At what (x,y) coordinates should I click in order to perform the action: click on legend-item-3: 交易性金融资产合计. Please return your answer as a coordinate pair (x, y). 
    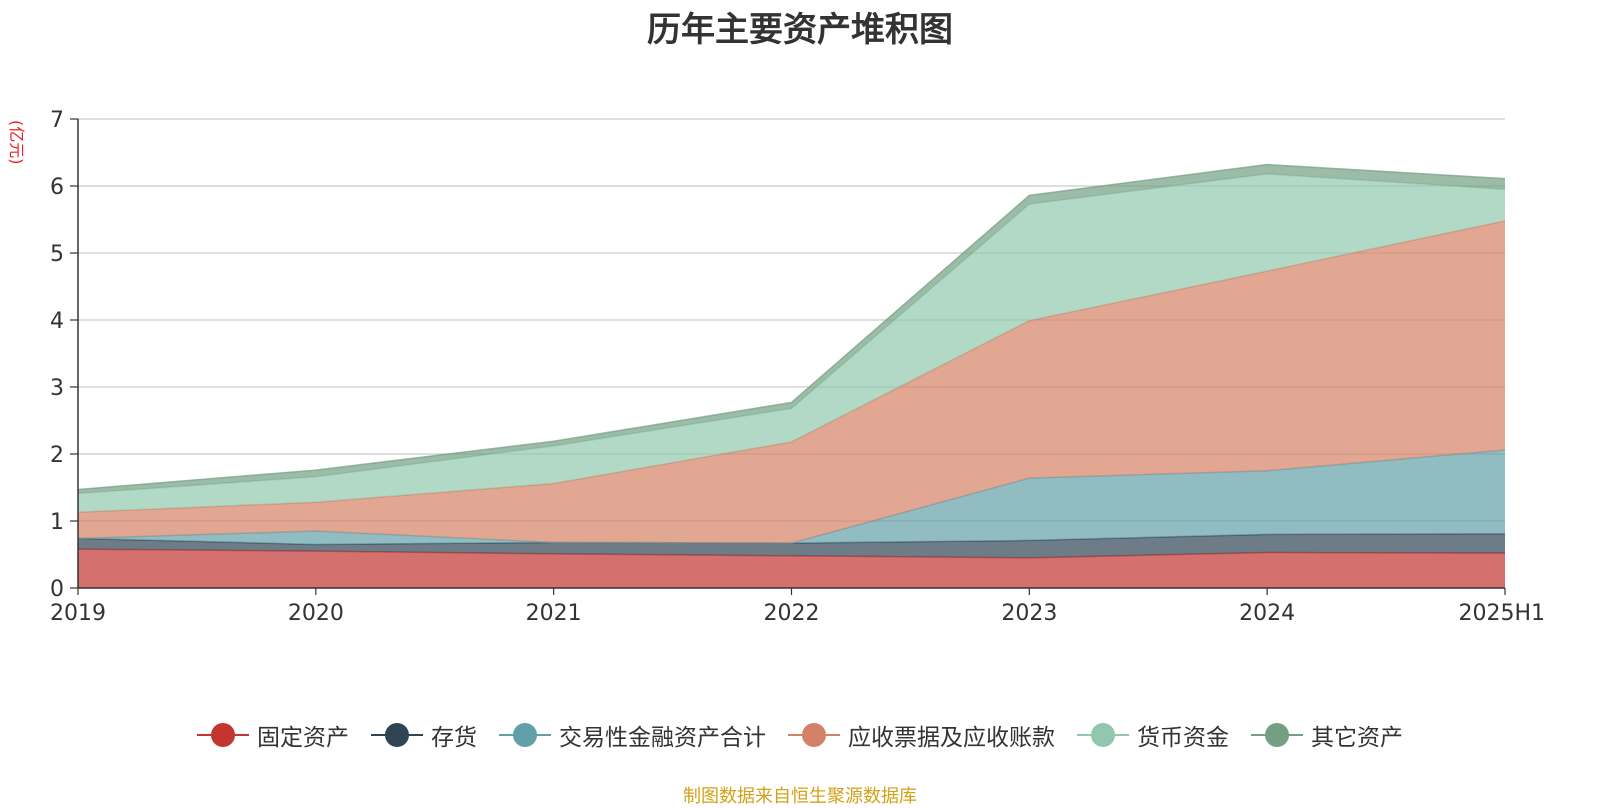
    Looking at the image, I should click on (632, 735).